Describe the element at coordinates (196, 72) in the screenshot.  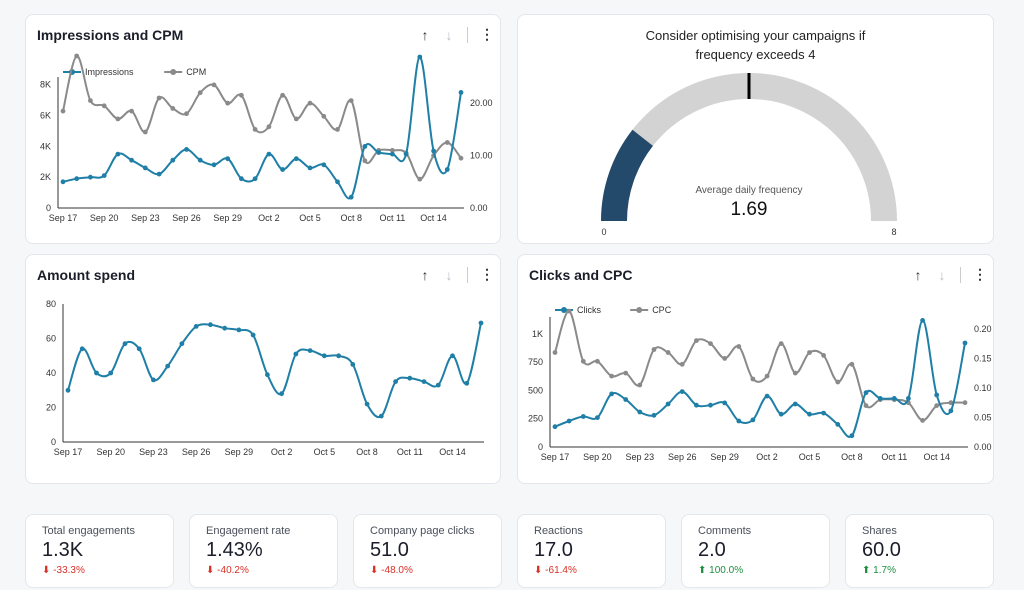
I see `legend-label: CPM` at that location.